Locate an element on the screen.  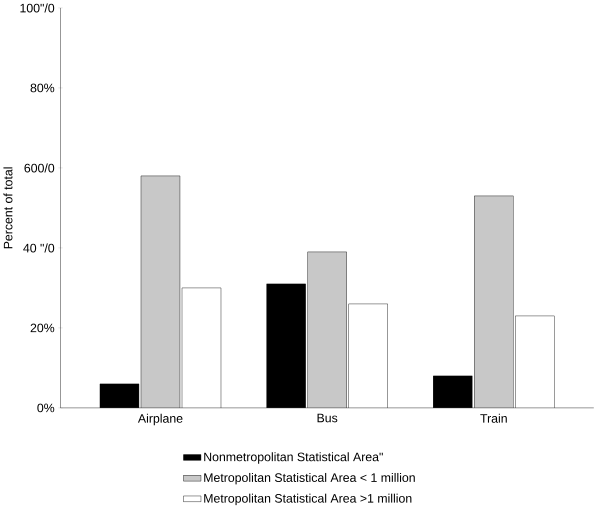
y-axis-title: Percent of total is located at coordinates (7, 207).